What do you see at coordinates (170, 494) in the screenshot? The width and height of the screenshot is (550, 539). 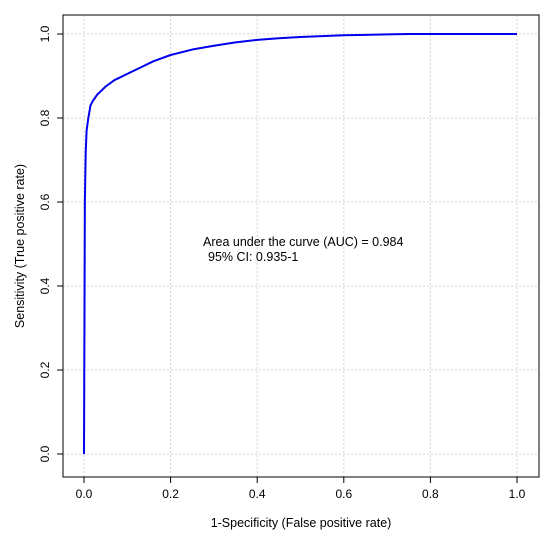 I see `x-tick-label: 0.2` at bounding box center [170, 494].